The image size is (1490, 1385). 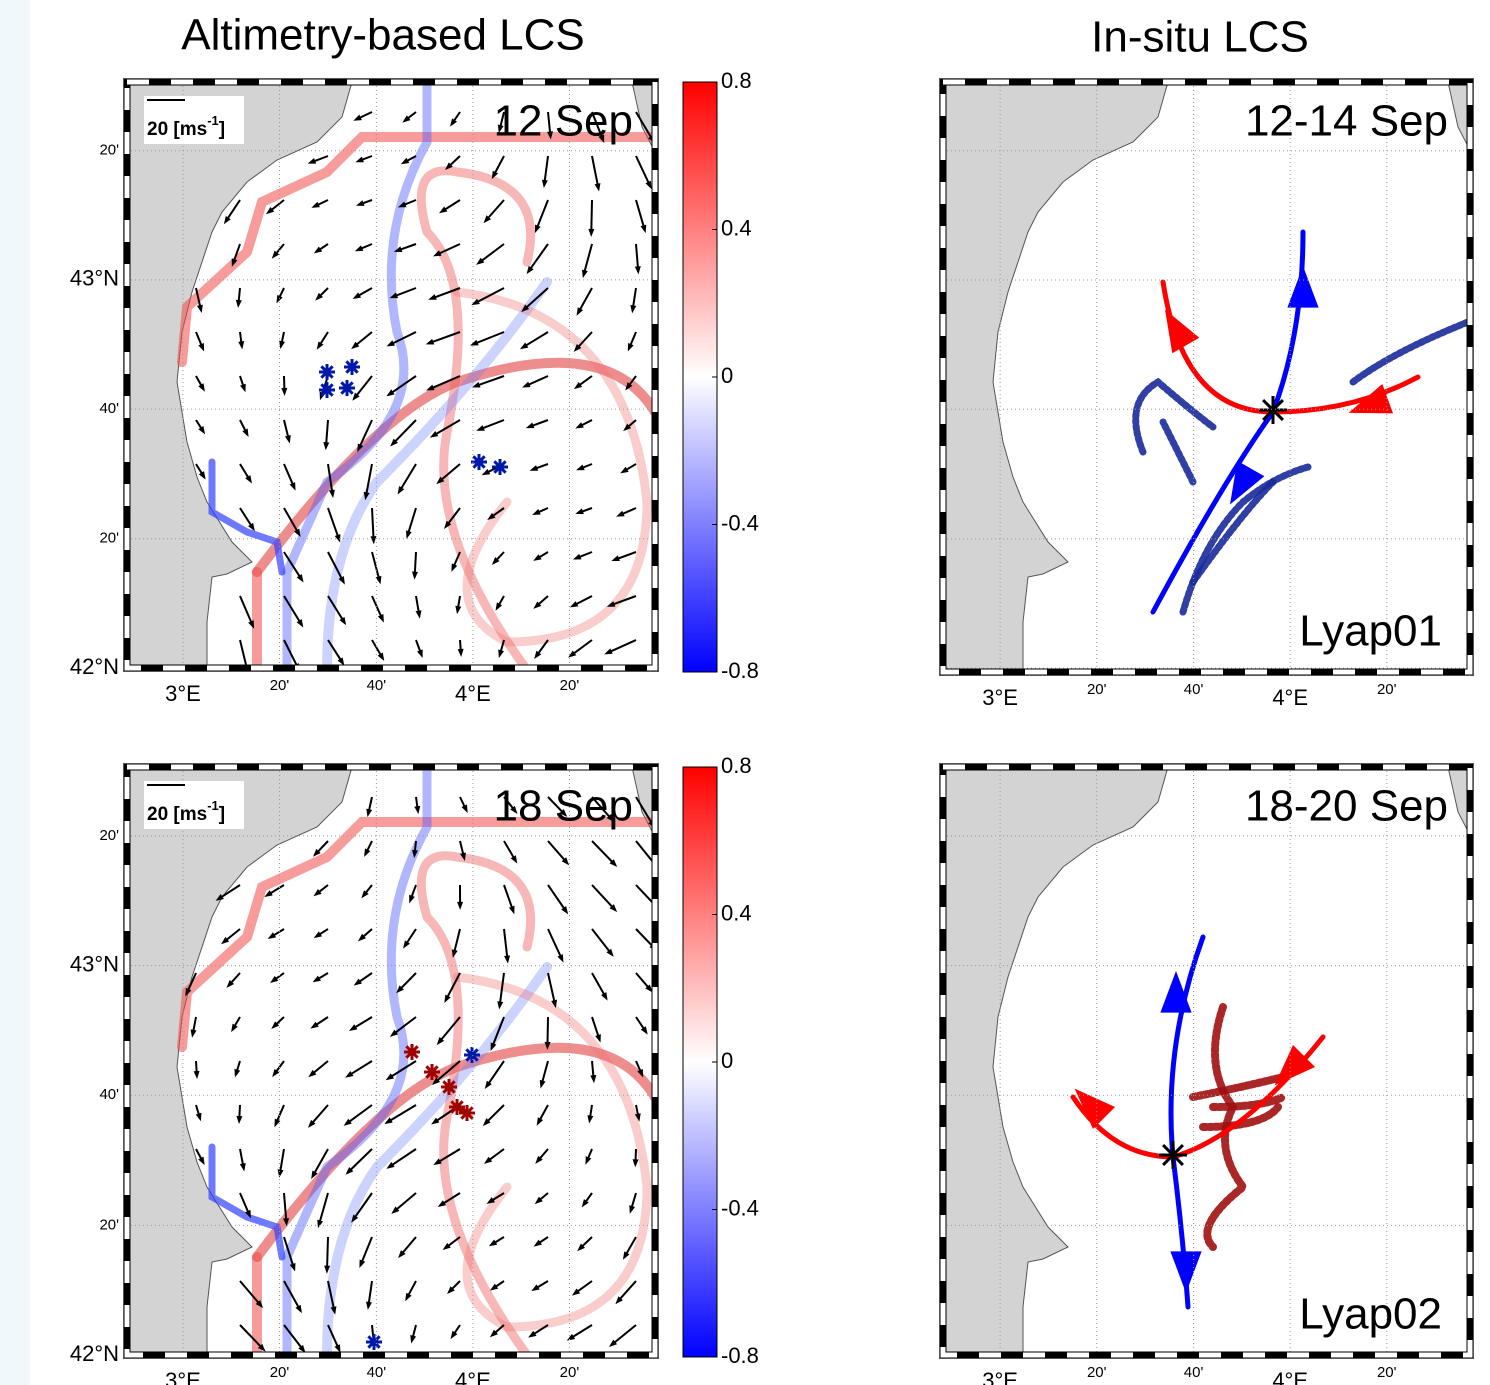 What do you see at coordinates (1000, 697) in the screenshot?
I see `lon-tick-label: 3°E` at bounding box center [1000, 697].